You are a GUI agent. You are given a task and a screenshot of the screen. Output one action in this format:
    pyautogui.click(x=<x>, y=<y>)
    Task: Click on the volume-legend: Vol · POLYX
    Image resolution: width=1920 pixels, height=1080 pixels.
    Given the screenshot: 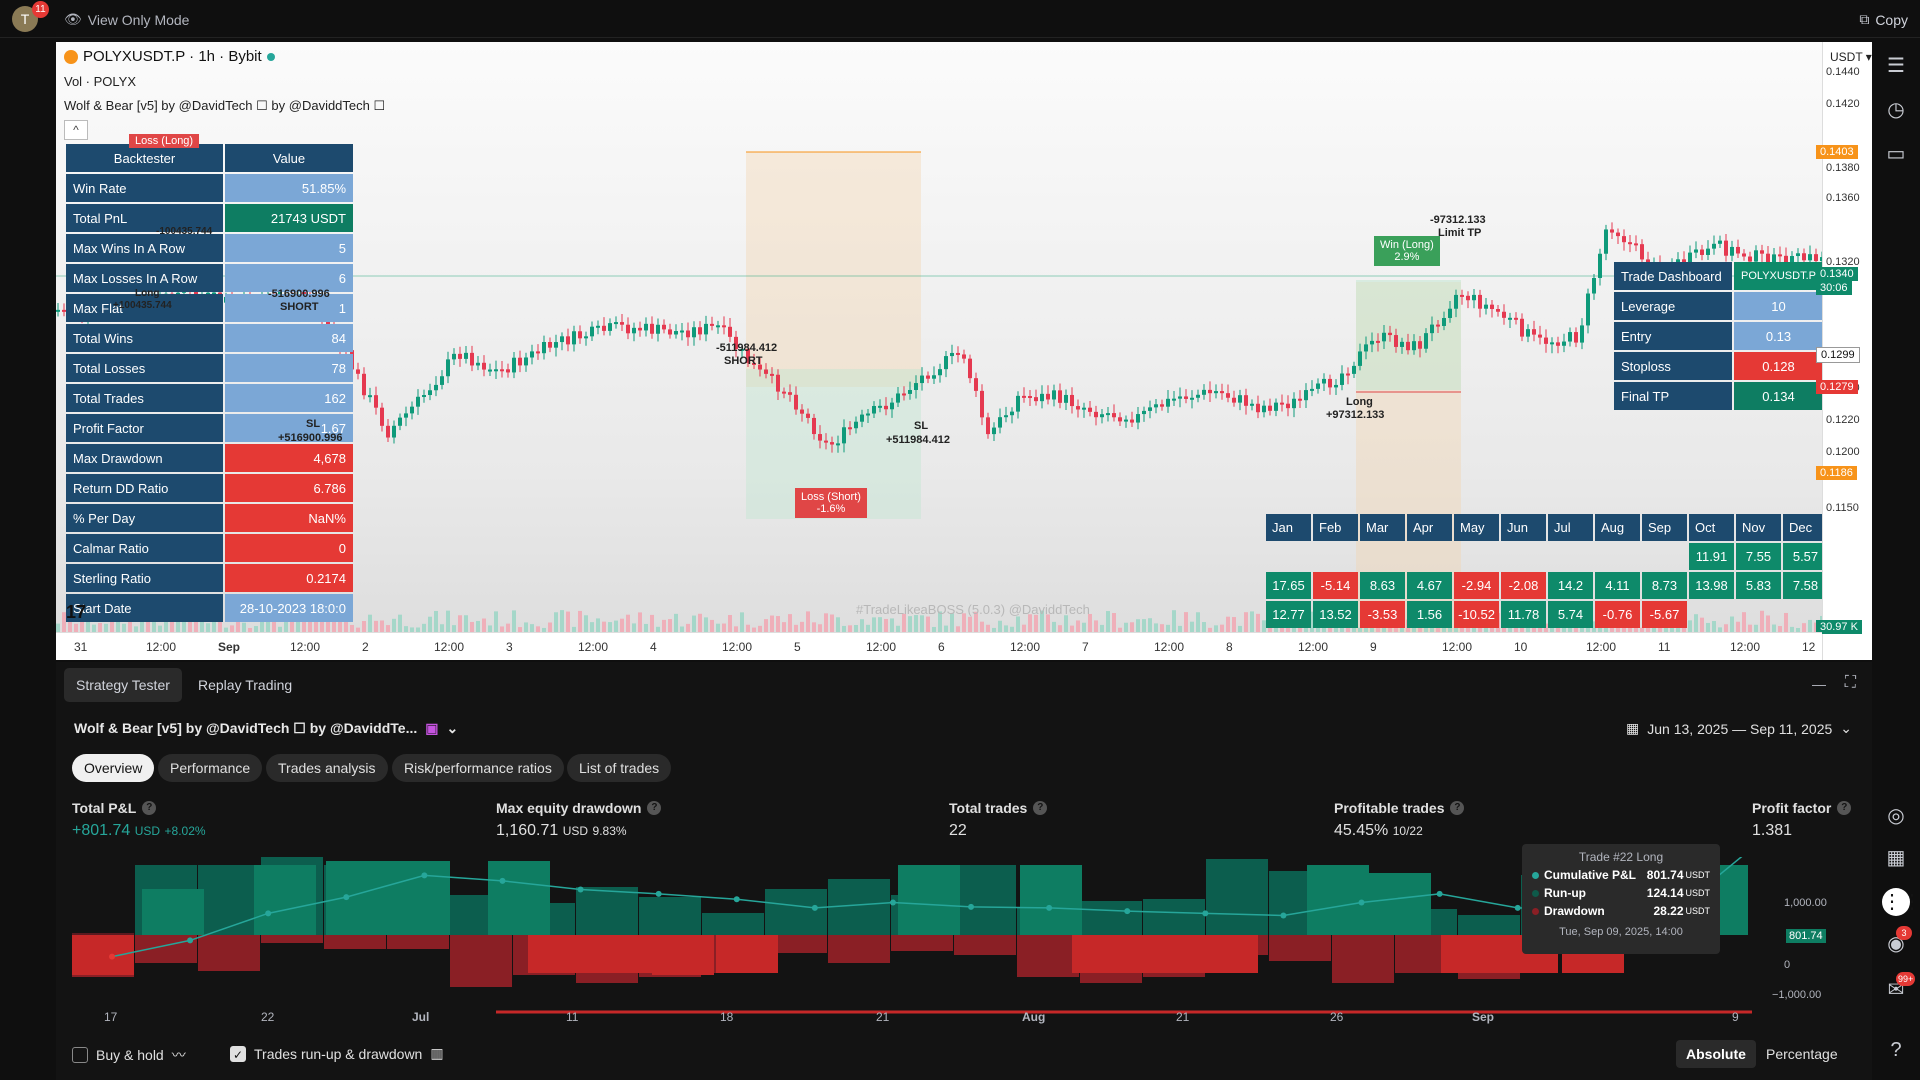 What is the action you would take?
    pyautogui.click(x=100, y=81)
    